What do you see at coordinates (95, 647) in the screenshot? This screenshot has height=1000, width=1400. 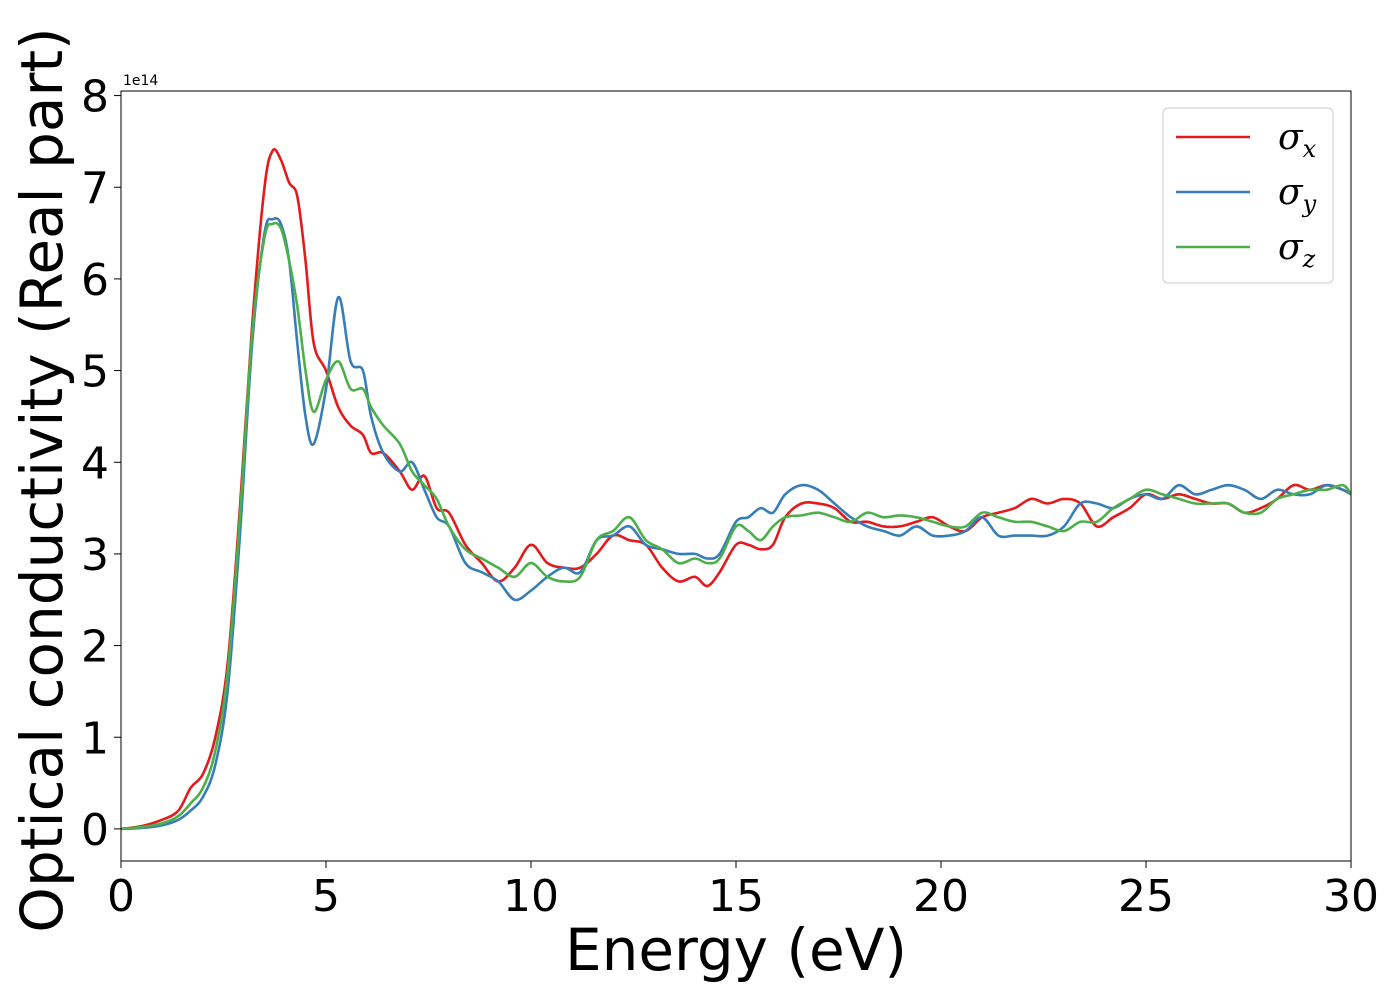 I see `y-tick-label: 2` at bounding box center [95, 647].